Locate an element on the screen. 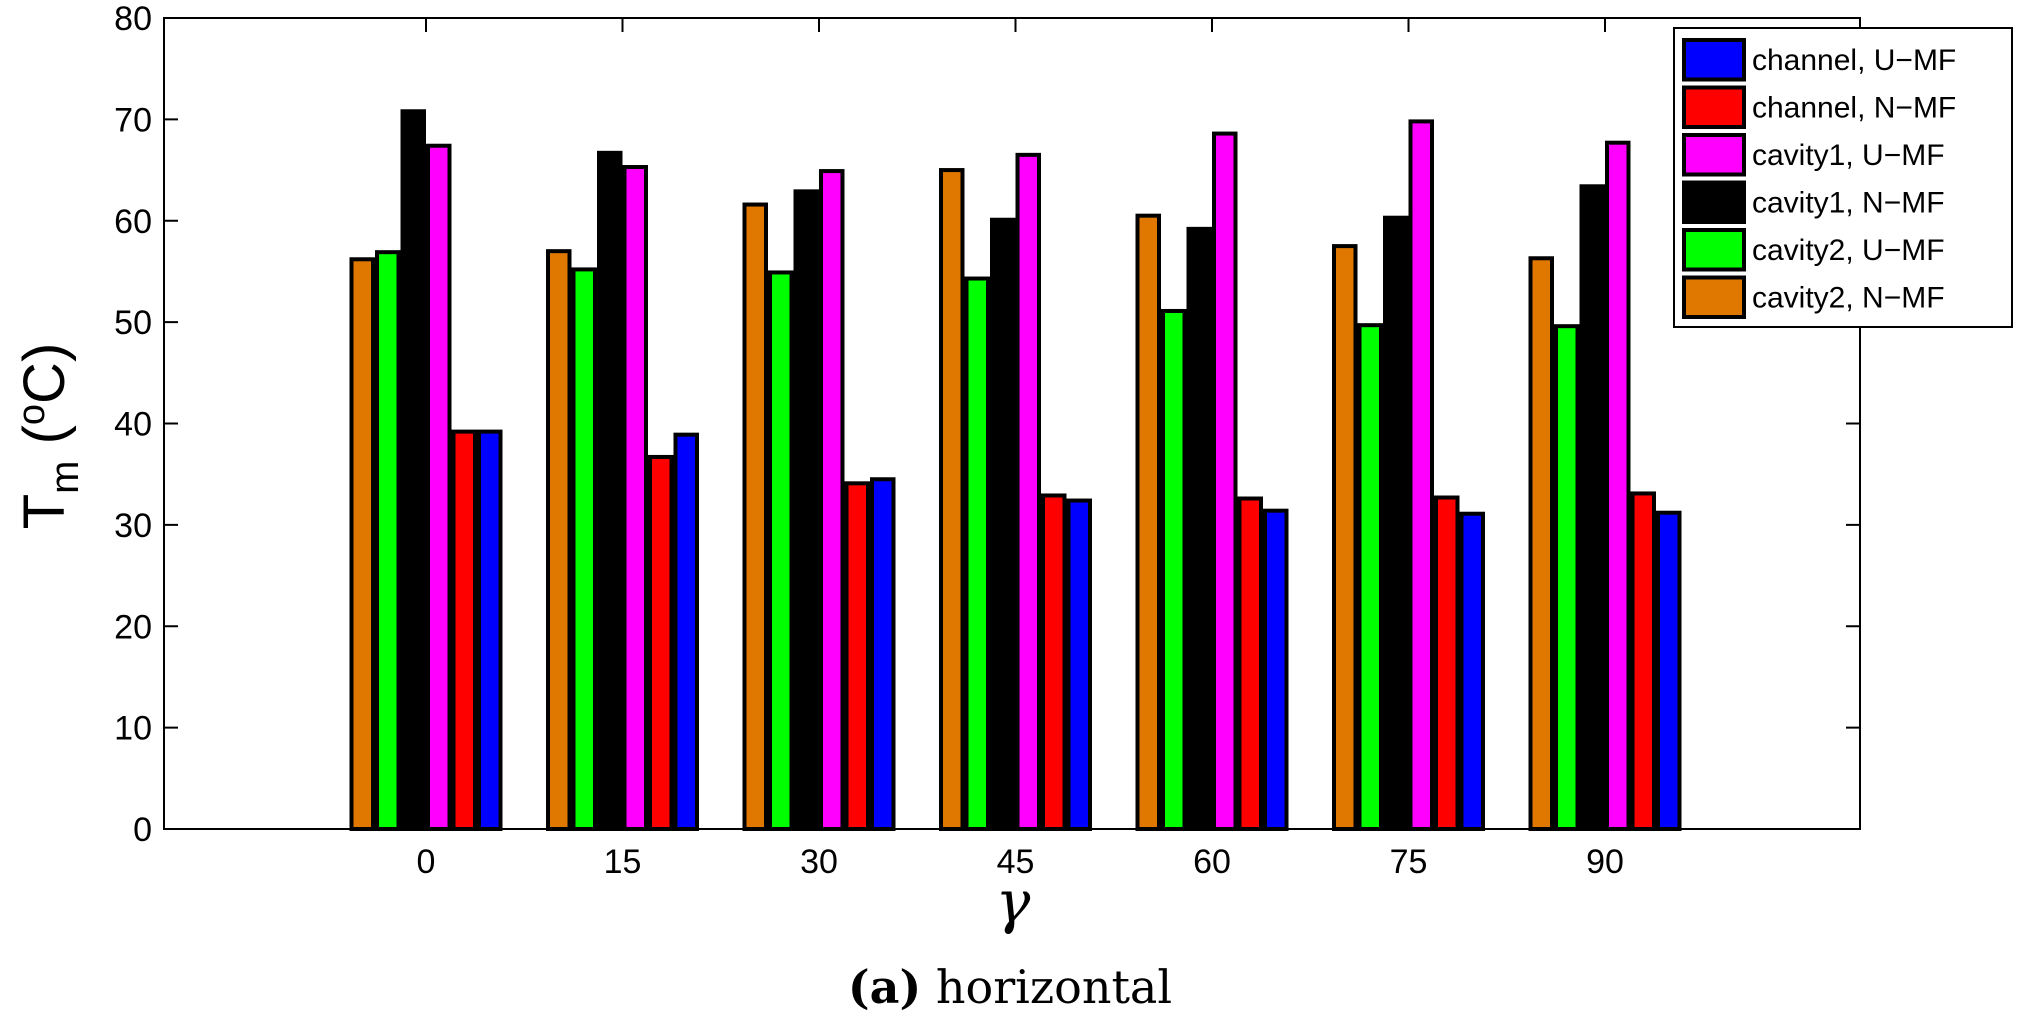 The width and height of the screenshot is (2020, 1026). ylabel-unit-close: C) is located at coordinates (44, 373).